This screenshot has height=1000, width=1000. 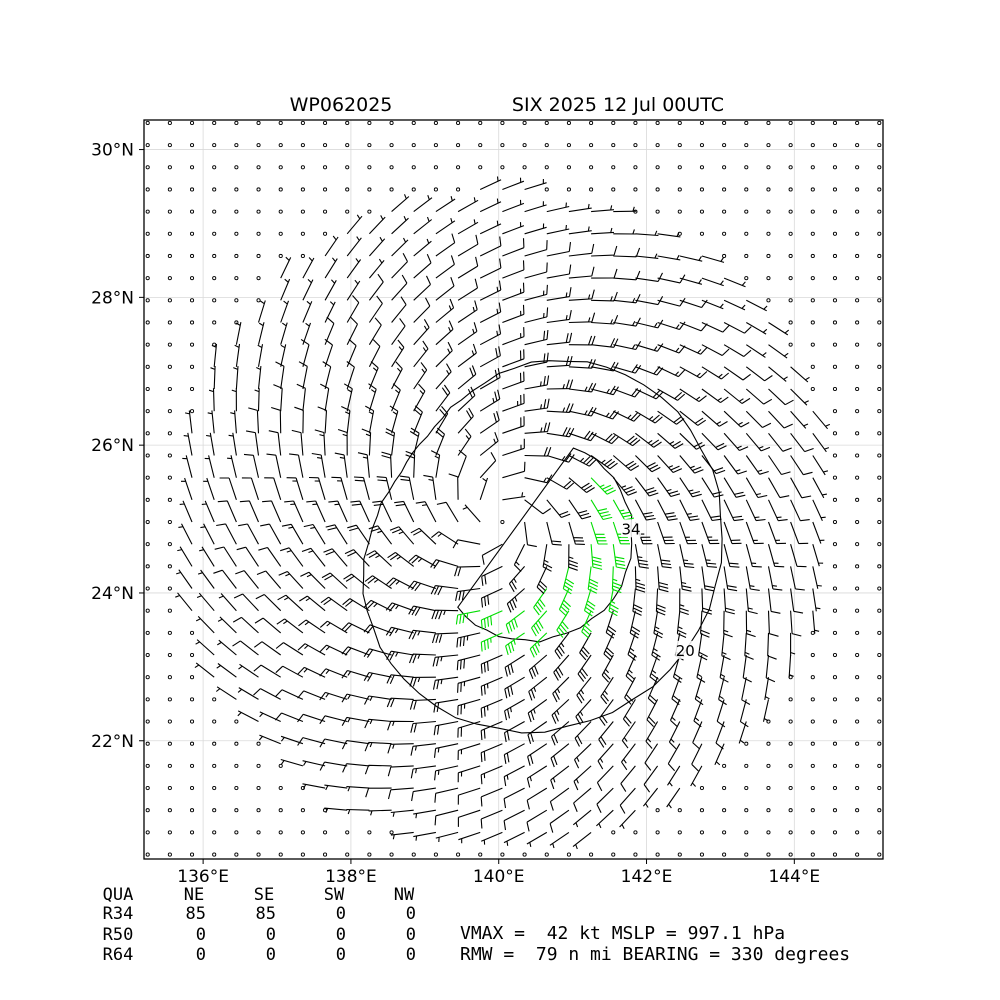 I want to click on contour-label: 34, so click(x=630, y=529).